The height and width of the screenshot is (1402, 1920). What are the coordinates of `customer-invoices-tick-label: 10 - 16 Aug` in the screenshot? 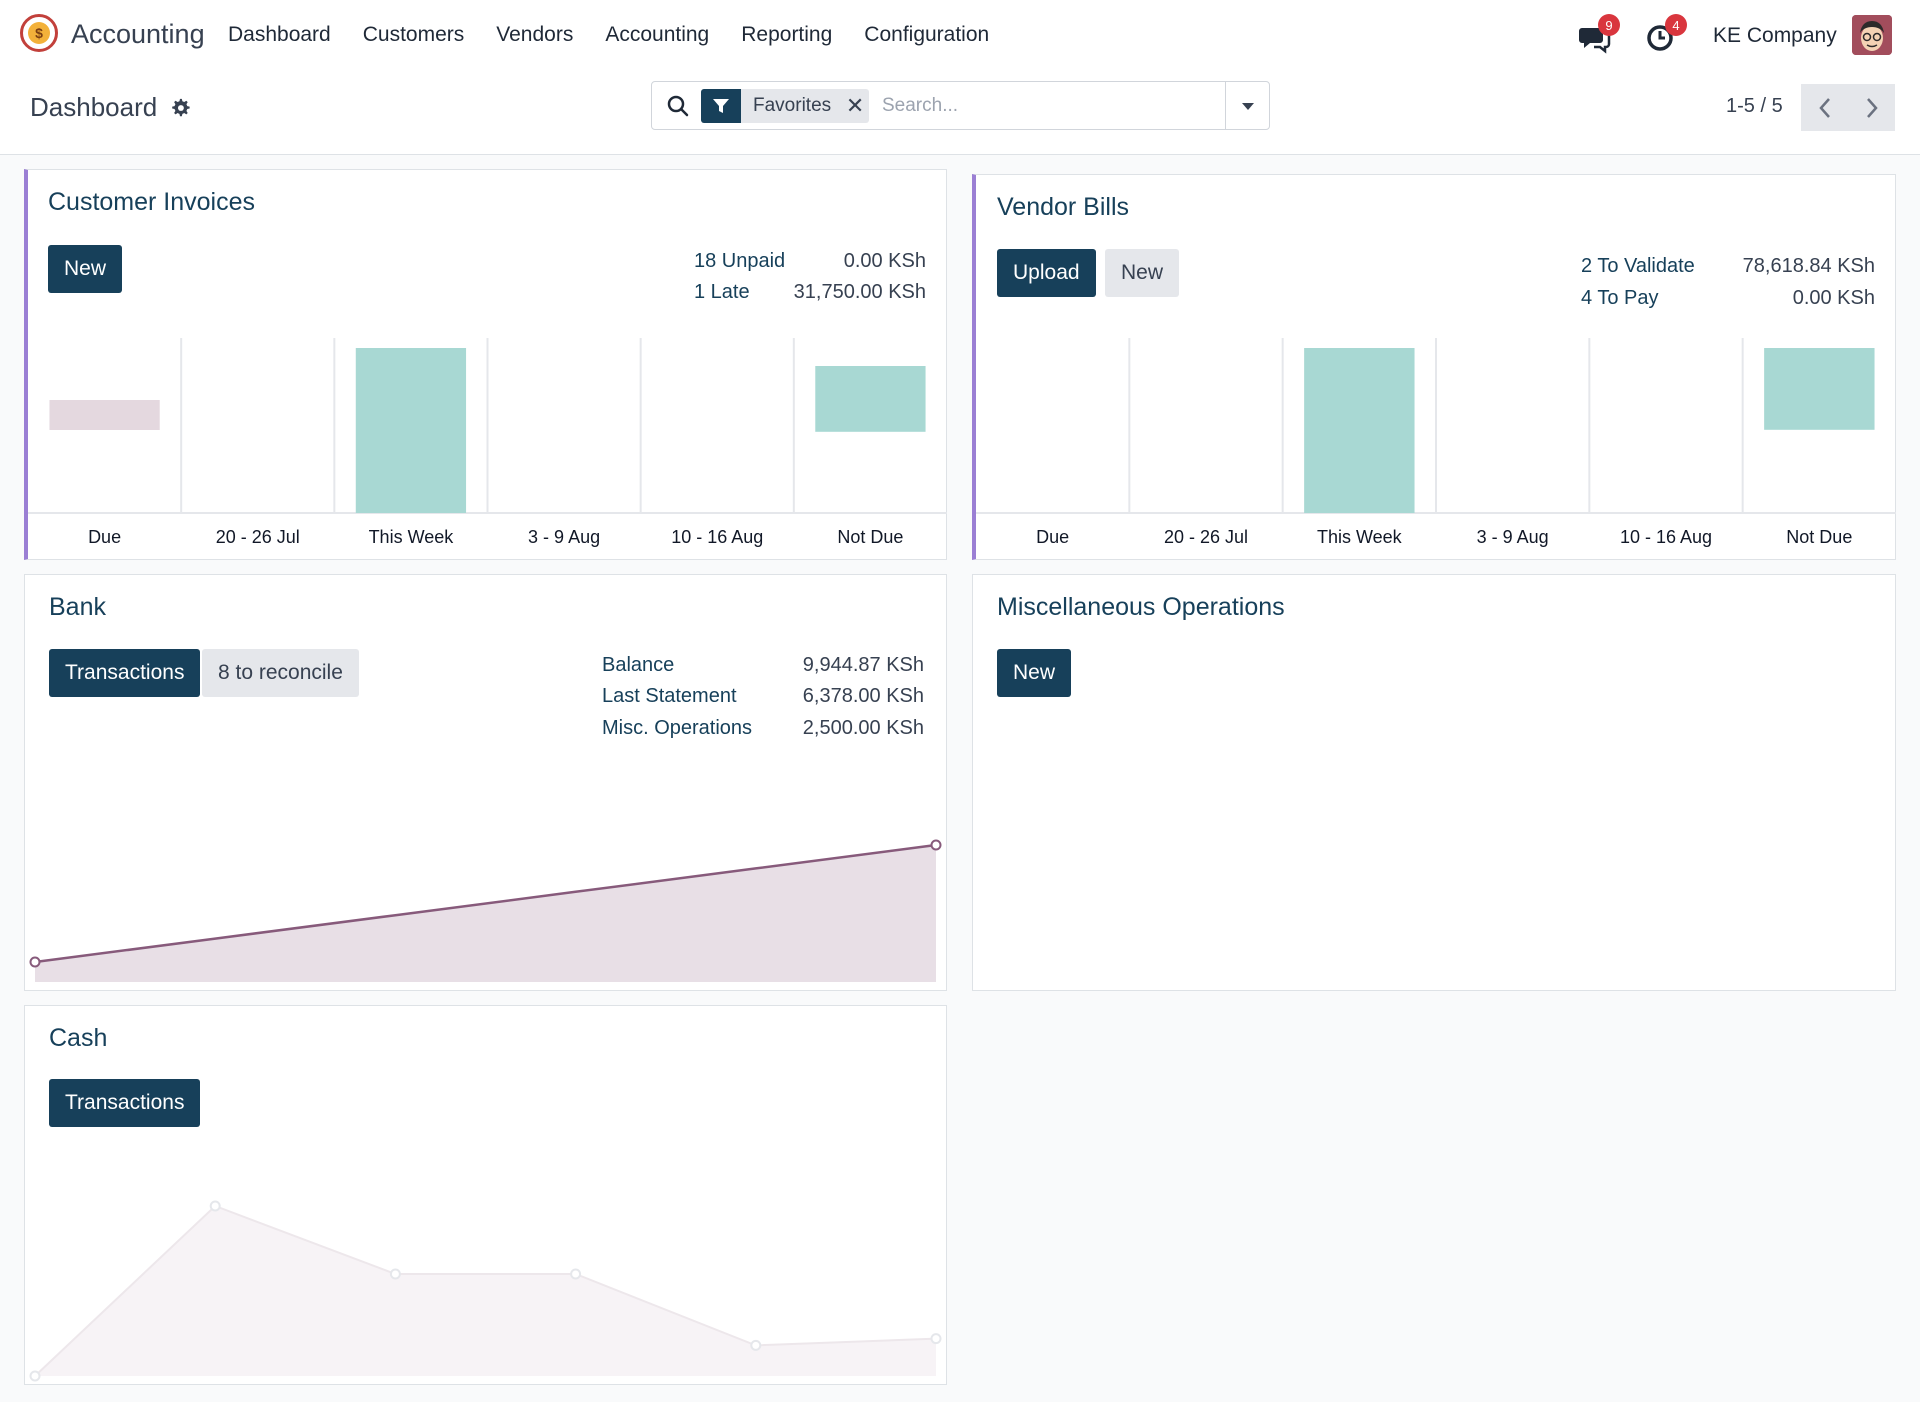 It's located at (717, 537).